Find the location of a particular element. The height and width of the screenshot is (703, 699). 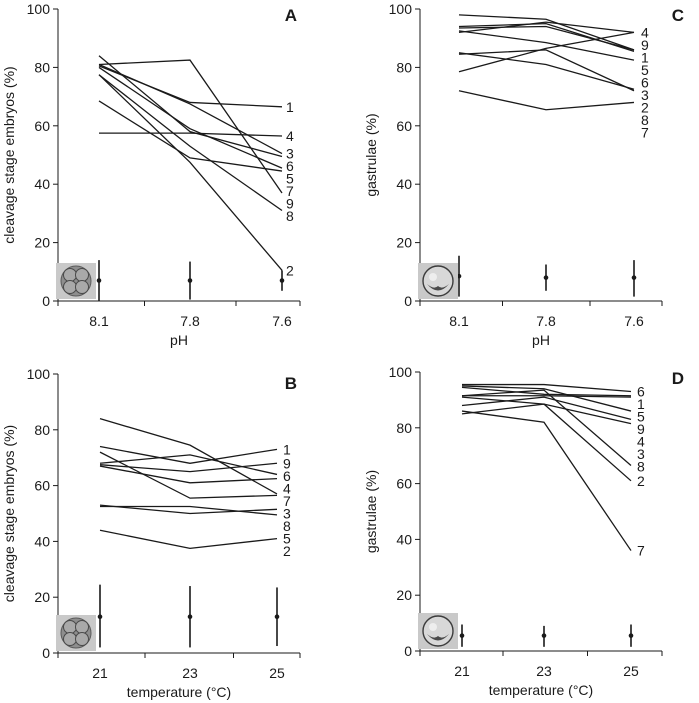

panel-label: B is located at coordinates (291, 383).